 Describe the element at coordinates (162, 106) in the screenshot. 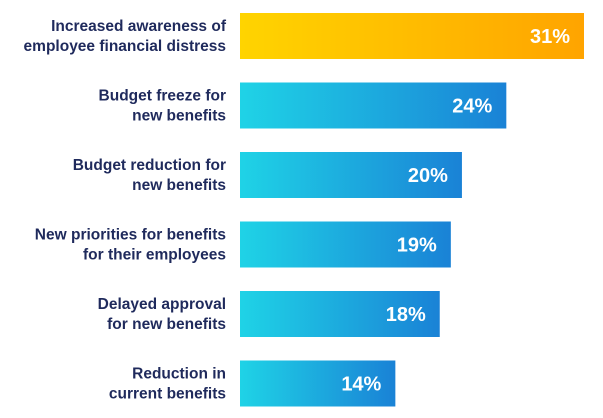

I see `category-label-2: Budget freeze for new benefits` at that location.